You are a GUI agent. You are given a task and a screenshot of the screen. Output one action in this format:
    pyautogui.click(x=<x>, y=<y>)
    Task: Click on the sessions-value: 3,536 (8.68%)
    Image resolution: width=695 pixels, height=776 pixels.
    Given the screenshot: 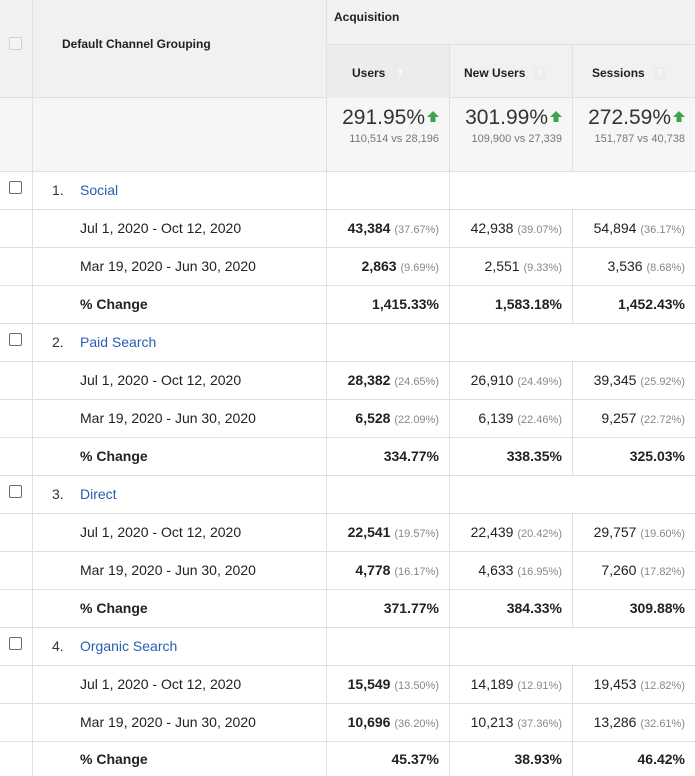 What is the action you would take?
    pyautogui.click(x=646, y=266)
    